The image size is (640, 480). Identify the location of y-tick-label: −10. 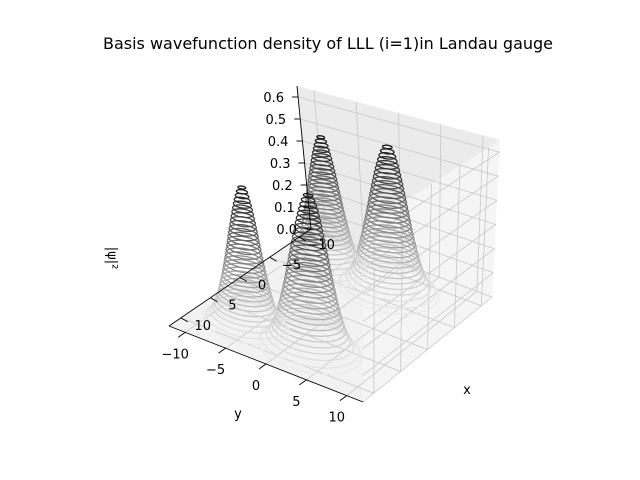
(174, 354).